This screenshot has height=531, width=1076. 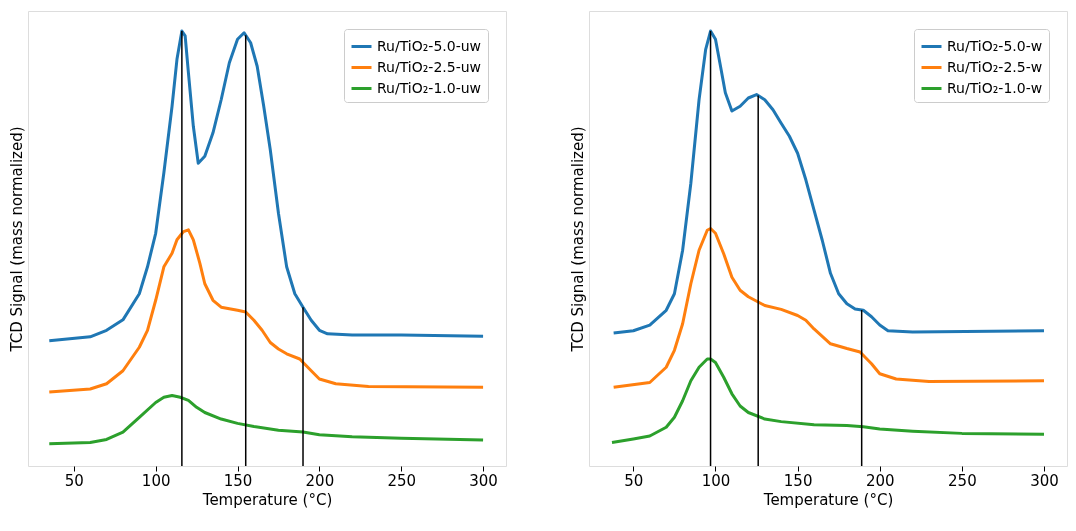 What do you see at coordinates (995, 45) in the screenshot?
I see `legend-label: Ru/TiO₂-5.0-w` at bounding box center [995, 45].